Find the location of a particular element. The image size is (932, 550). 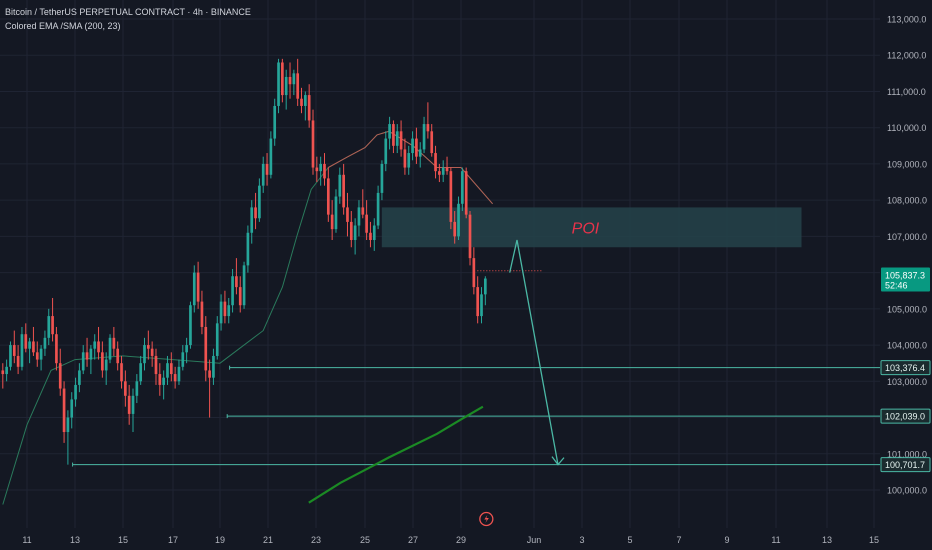

time-tick-label: Jun is located at coordinates (534, 540).